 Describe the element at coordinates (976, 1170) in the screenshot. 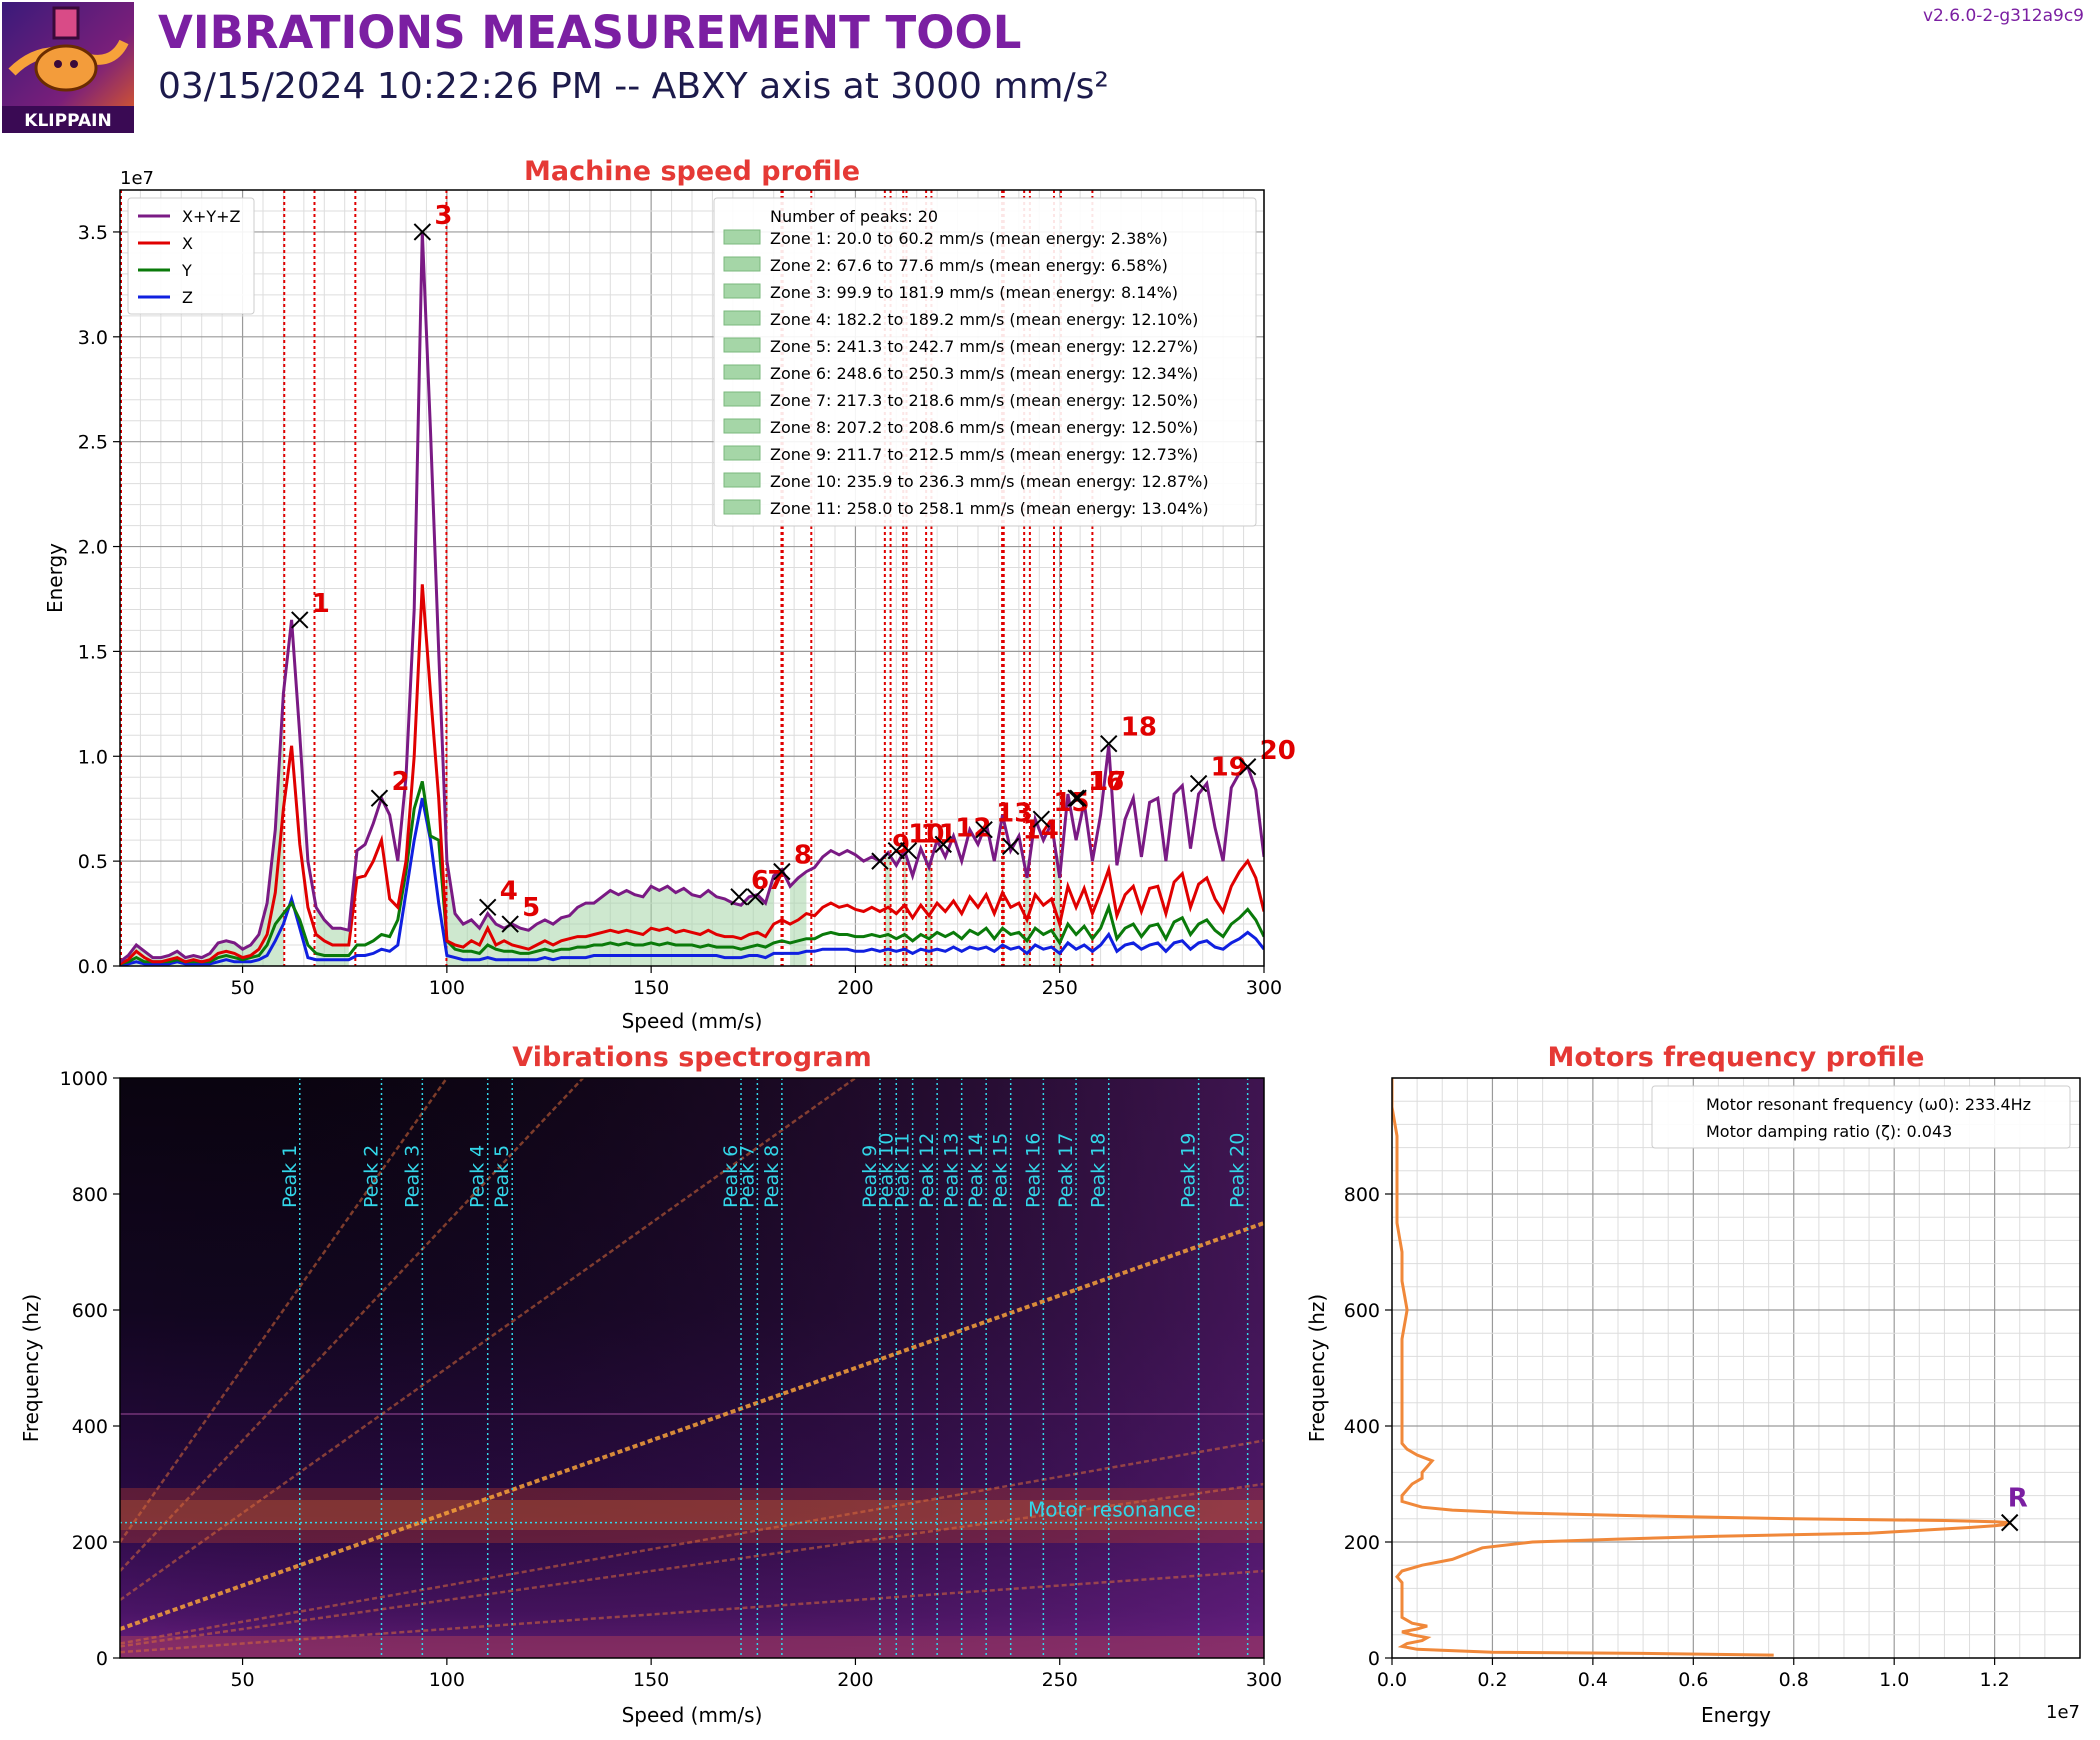

I see `spectrogram-peak-label: Peak 14` at that location.